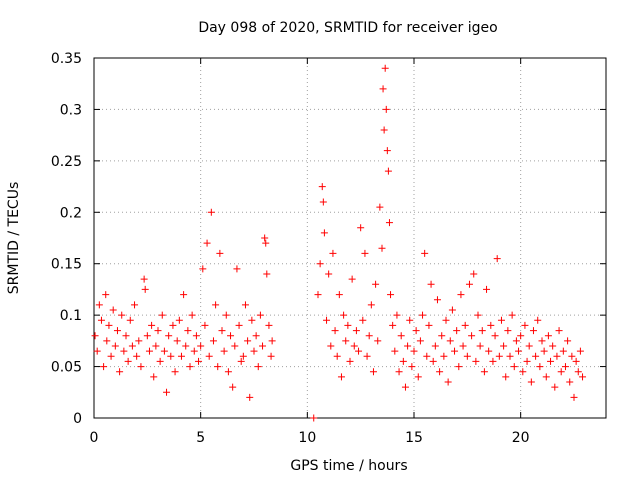 This screenshot has width=640, height=480. I want to click on y-tick-label: 0.3, so click(71, 110).